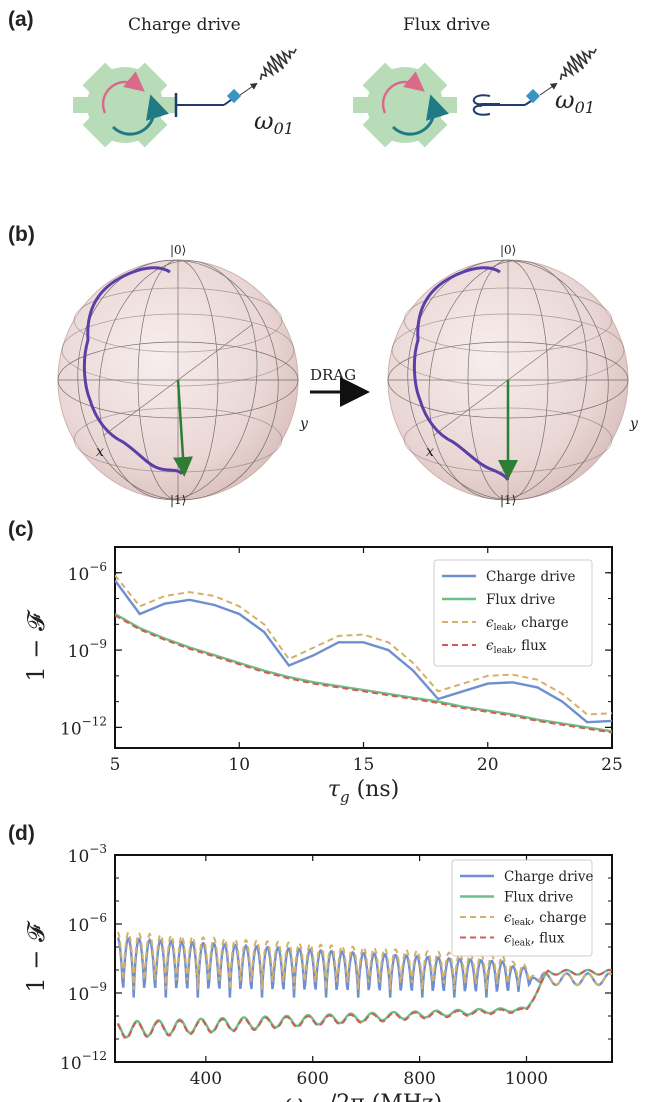 This screenshot has width=658, height=1102. I want to click on charge-drive-title: Charge drive, so click(184, 25).